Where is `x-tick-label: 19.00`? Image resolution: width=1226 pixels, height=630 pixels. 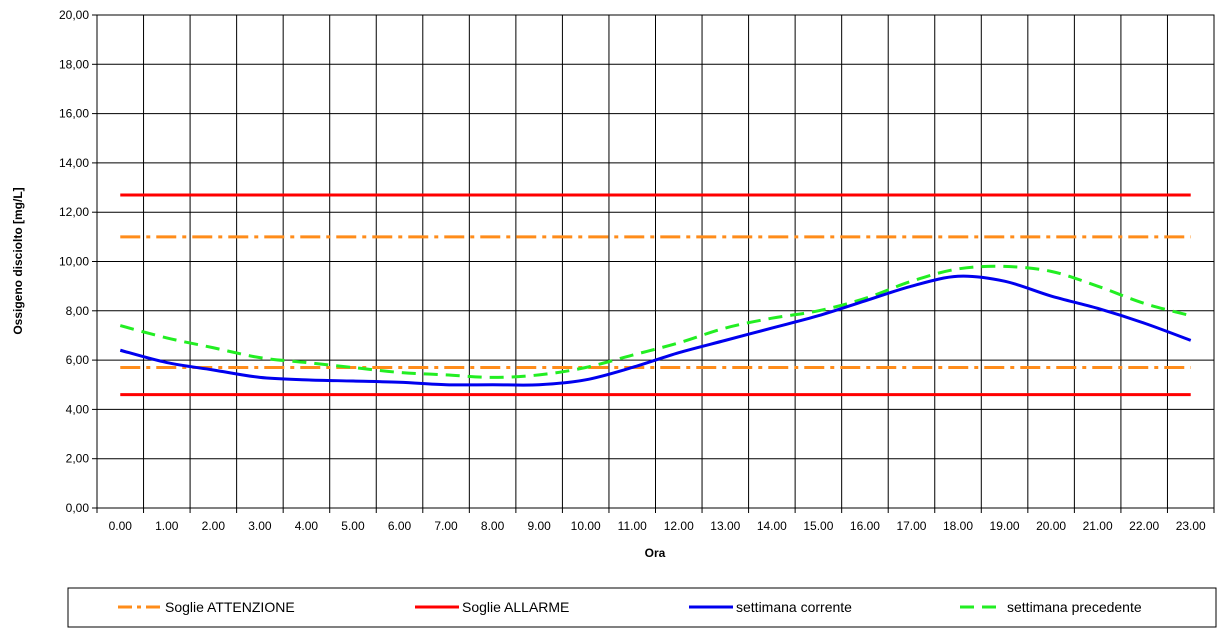 x-tick-label: 19.00 is located at coordinates (1005, 526).